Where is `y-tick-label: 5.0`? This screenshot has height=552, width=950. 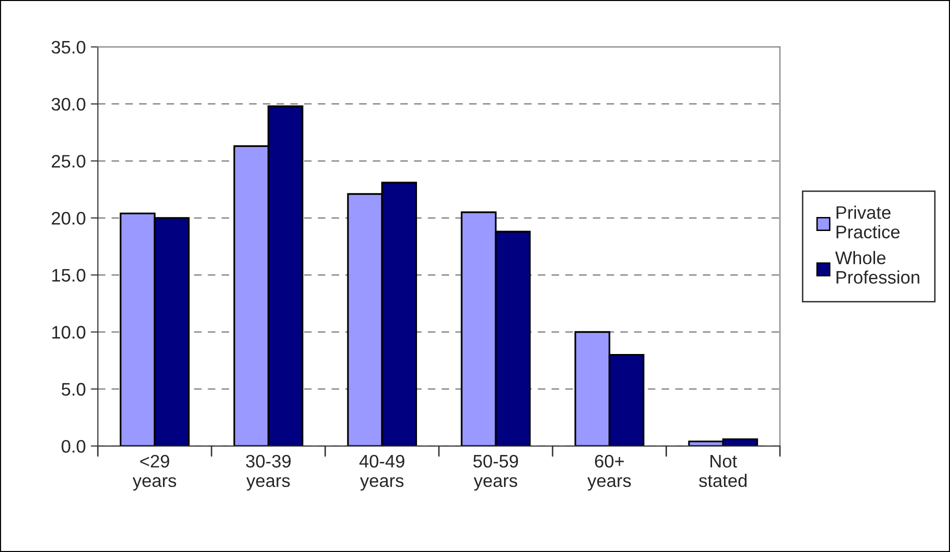
y-tick-label: 5.0 is located at coordinates (74, 389).